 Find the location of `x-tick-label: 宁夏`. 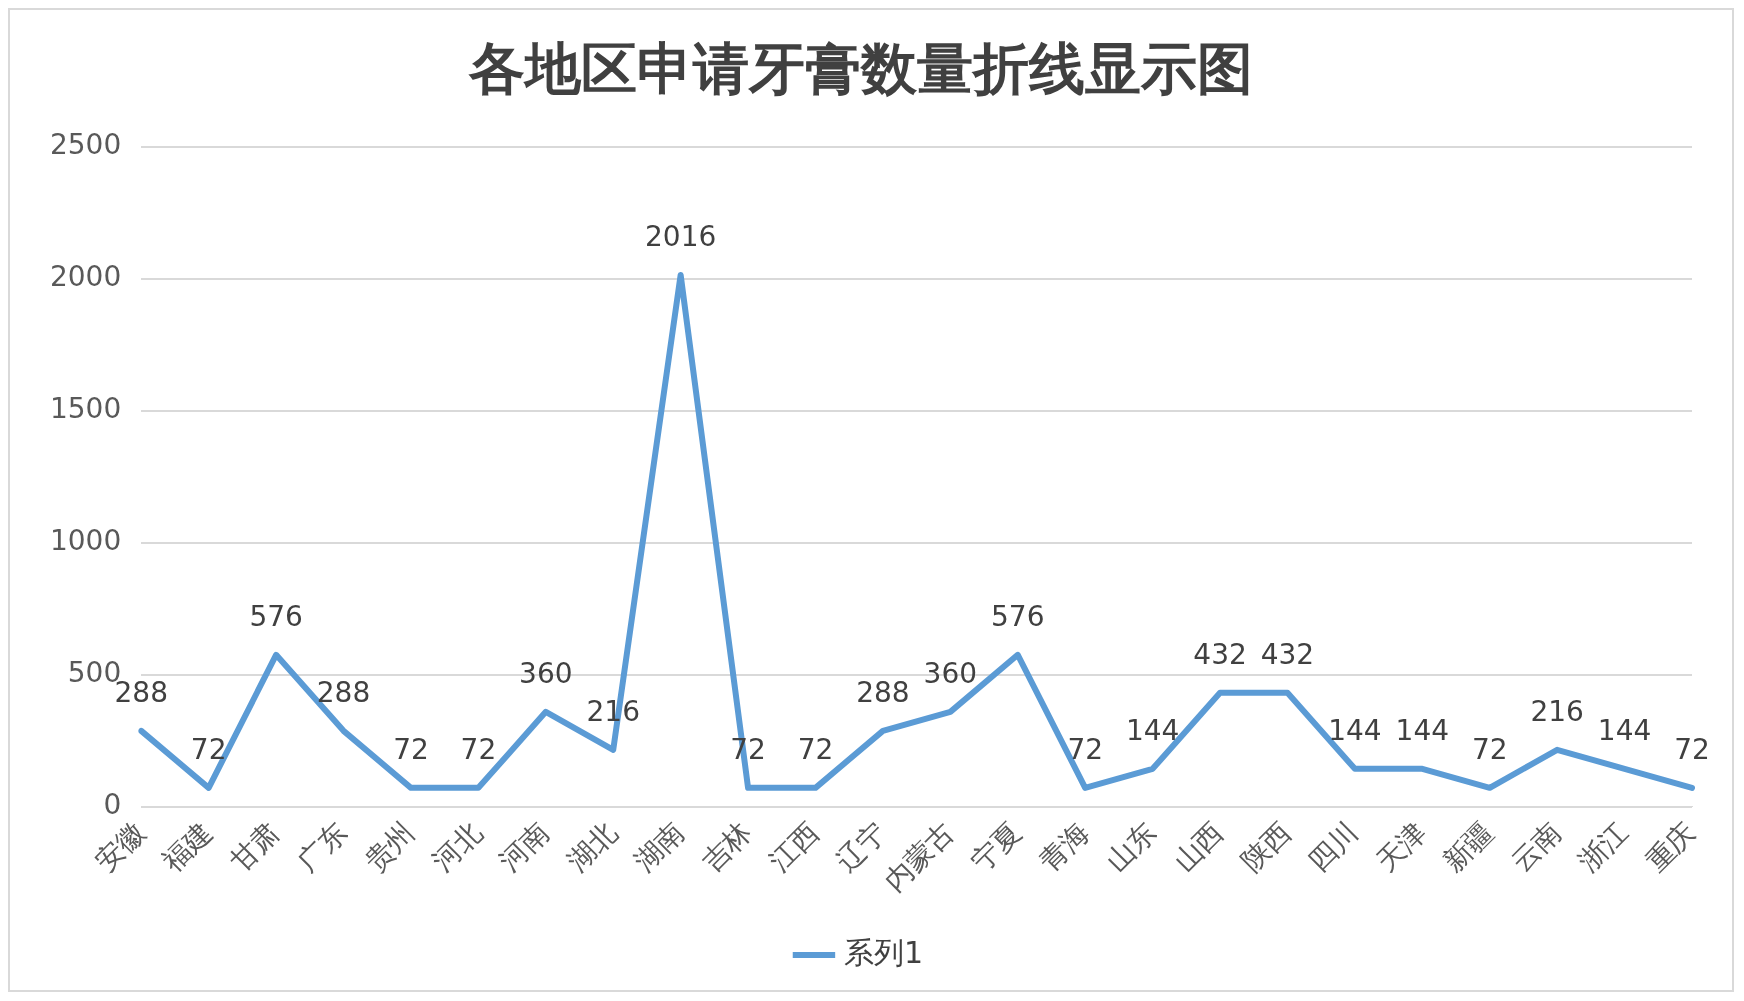

x-tick-label: 宁夏 is located at coordinates (996, 847).